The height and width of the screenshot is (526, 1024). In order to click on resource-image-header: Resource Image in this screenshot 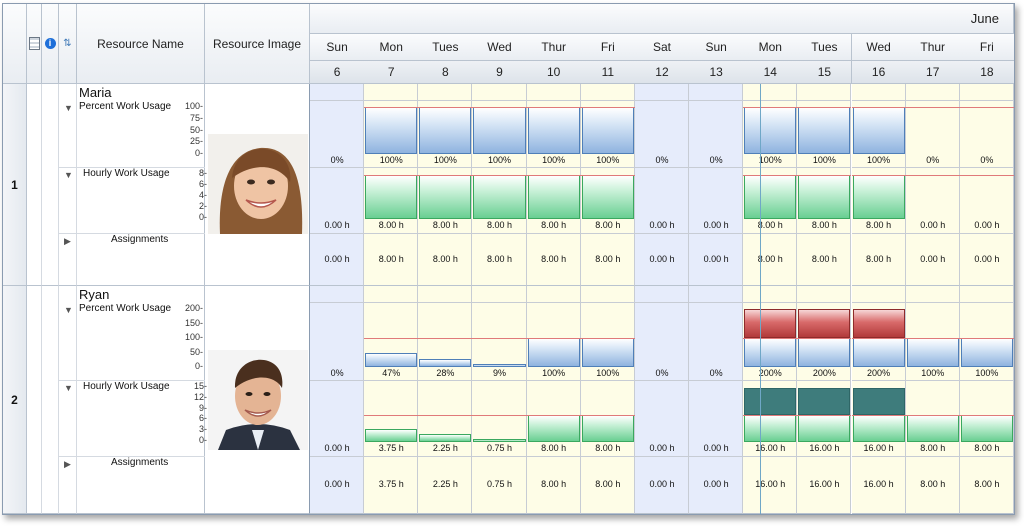, I will do `click(257, 44)`.